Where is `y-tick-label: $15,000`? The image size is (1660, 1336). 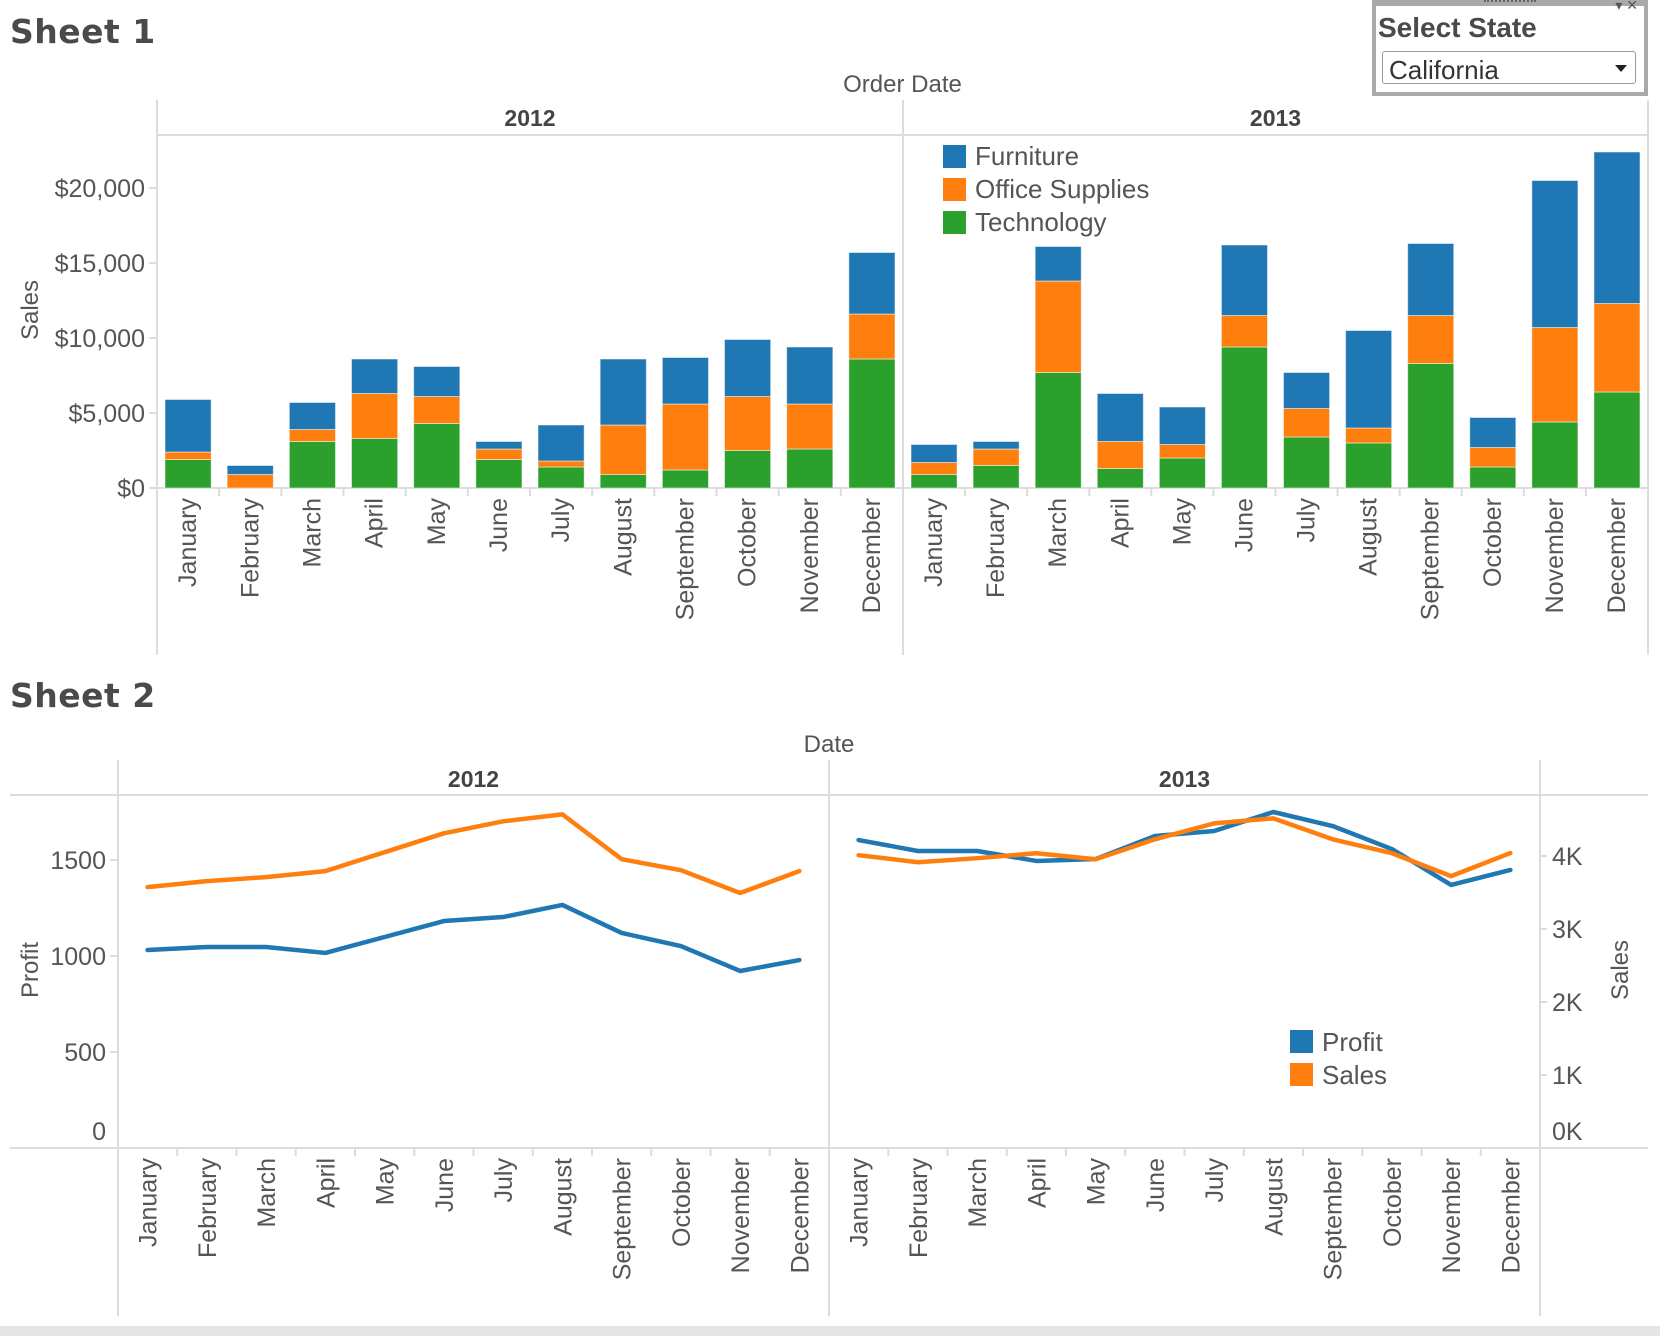 y-tick-label: $15,000 is located at coordinates (100, 264).